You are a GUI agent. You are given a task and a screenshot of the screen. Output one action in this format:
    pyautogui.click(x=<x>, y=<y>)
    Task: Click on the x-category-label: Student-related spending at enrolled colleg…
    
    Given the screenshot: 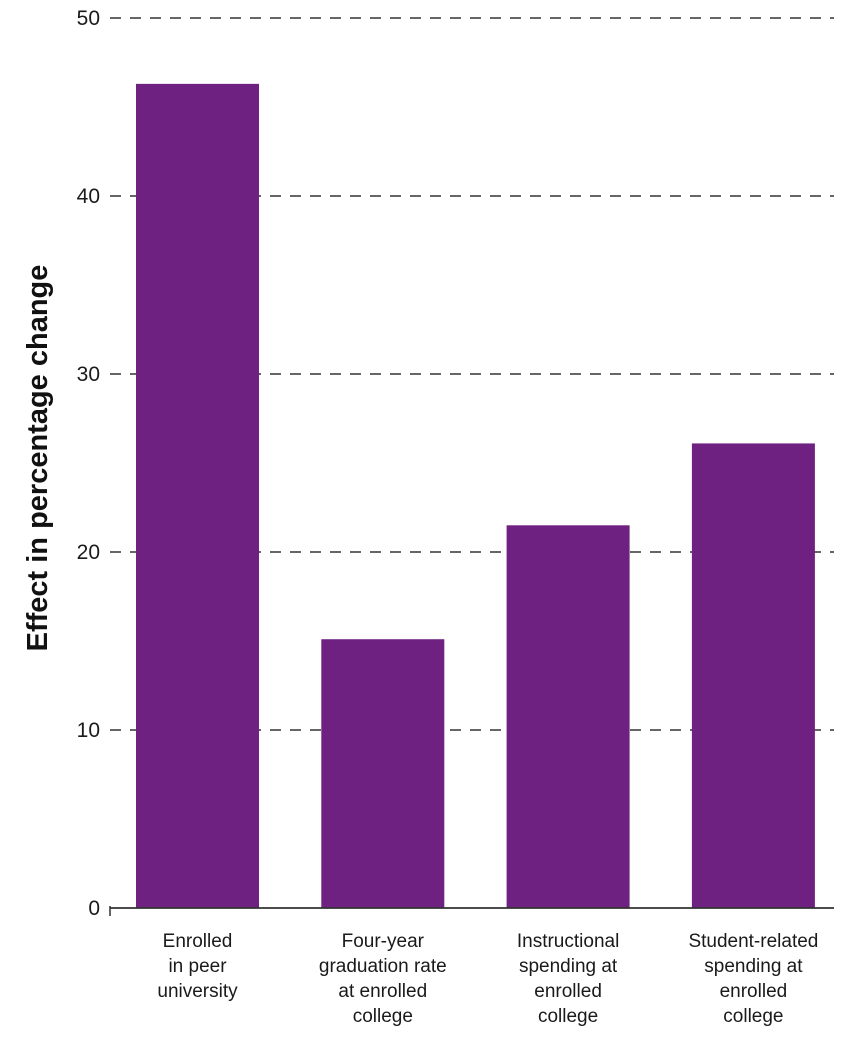 What is the action you would take?
    pyautogui.click(x=753, y=979)
    